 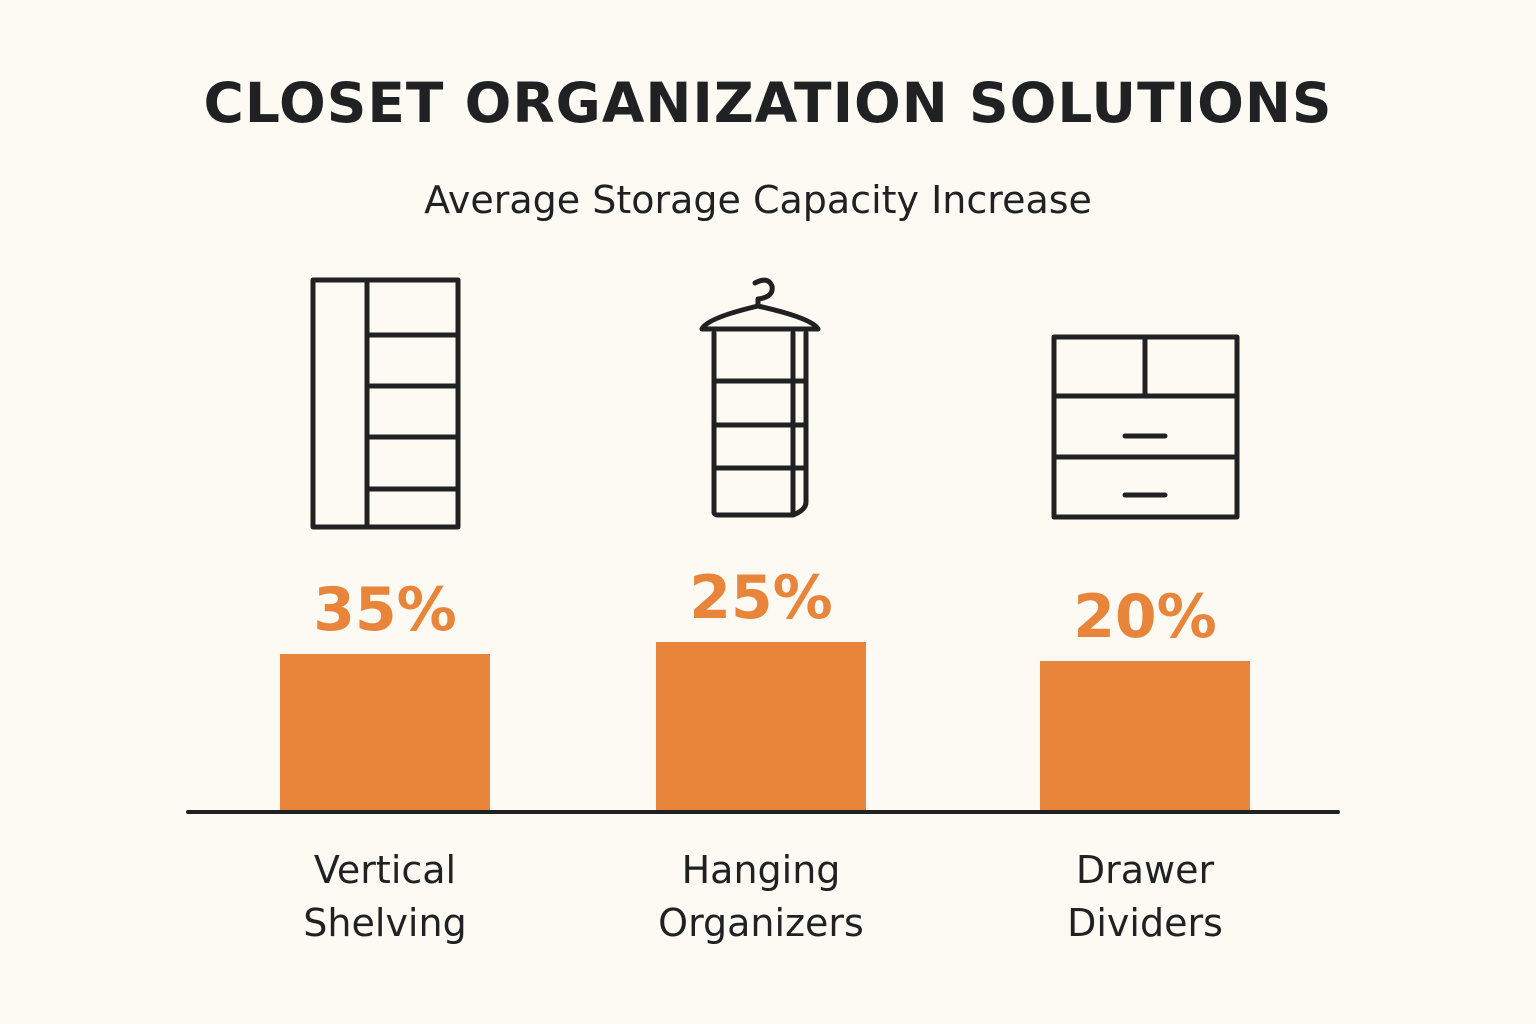 I want to click on chart-title: CLOSET ORGANIZATION SOLUTIONS, so click(x=768, y=103).